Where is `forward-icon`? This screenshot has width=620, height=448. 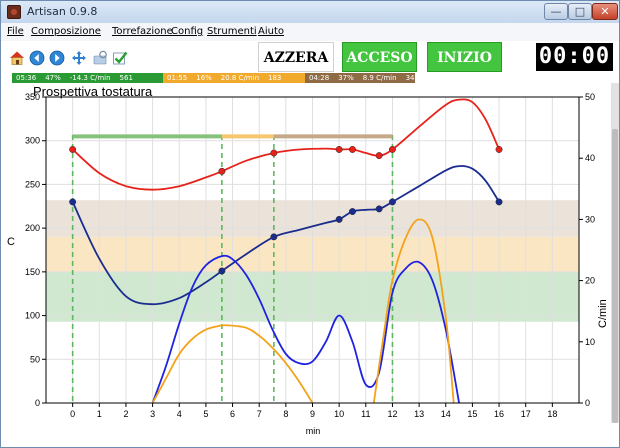
forward-icon is located at coordinates (57, 58).